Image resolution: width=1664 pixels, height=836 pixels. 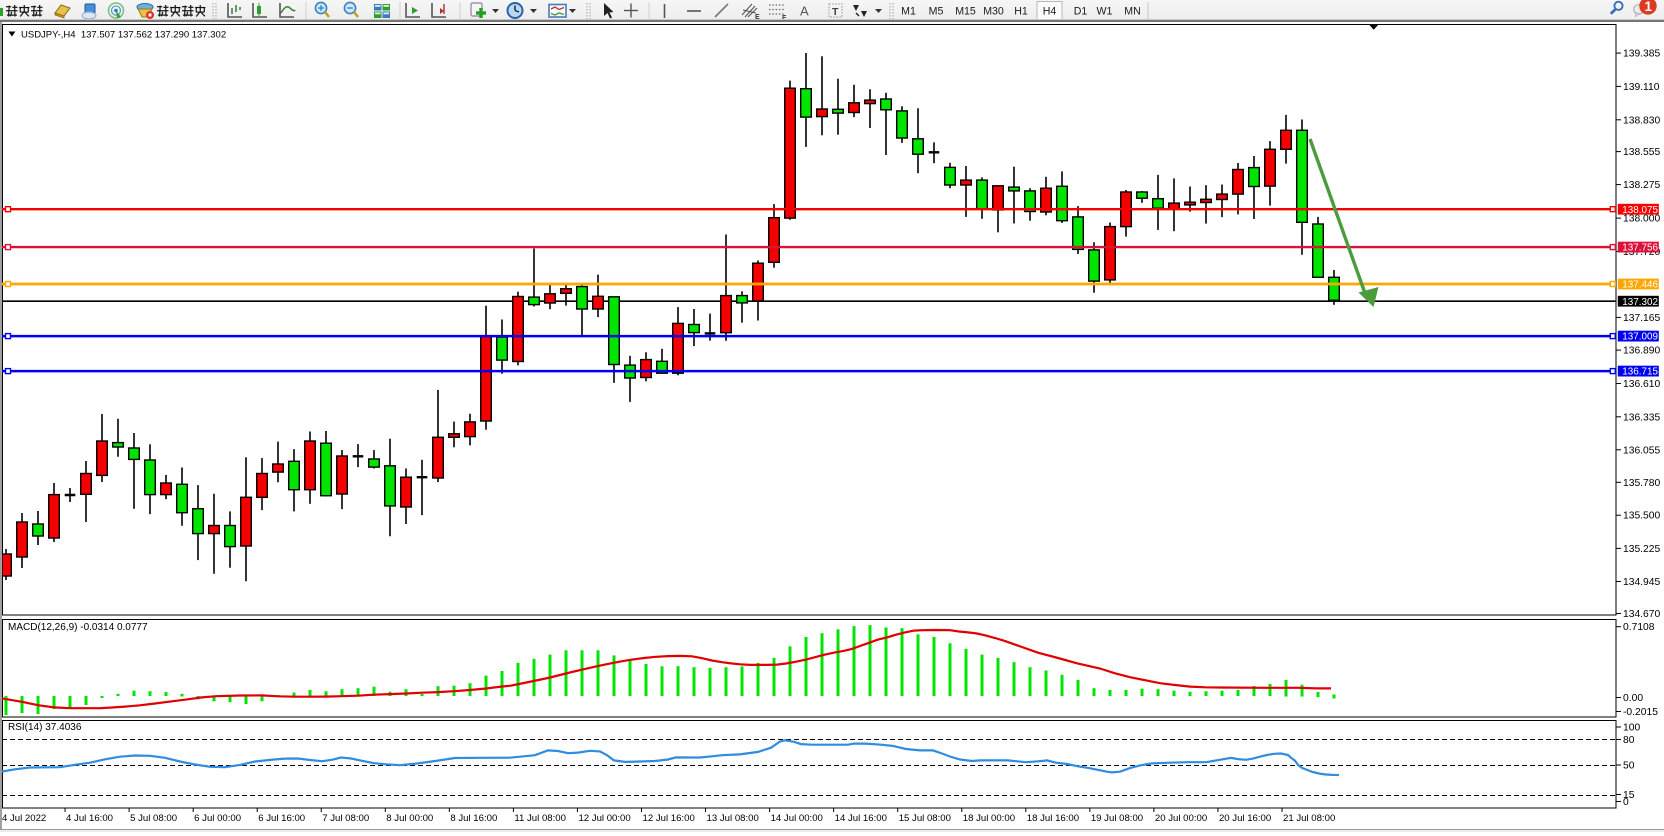 I want to click on svg-text: 8 Jul 00:00, so click(x=409, y=818).